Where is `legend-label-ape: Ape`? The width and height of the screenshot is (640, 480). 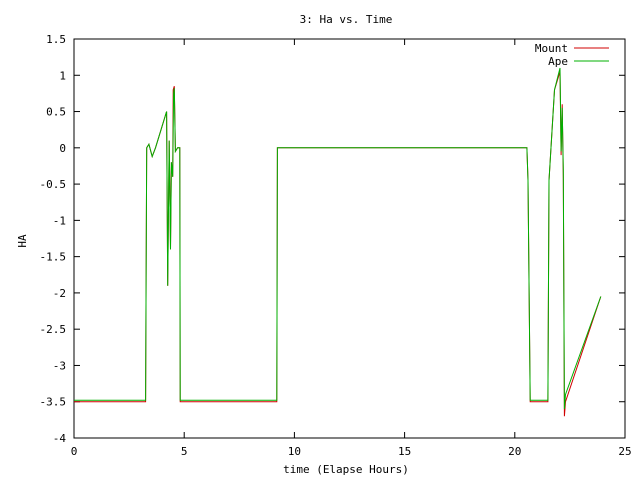
legend-label-ape: Ape is located at coordinates (558, 61).